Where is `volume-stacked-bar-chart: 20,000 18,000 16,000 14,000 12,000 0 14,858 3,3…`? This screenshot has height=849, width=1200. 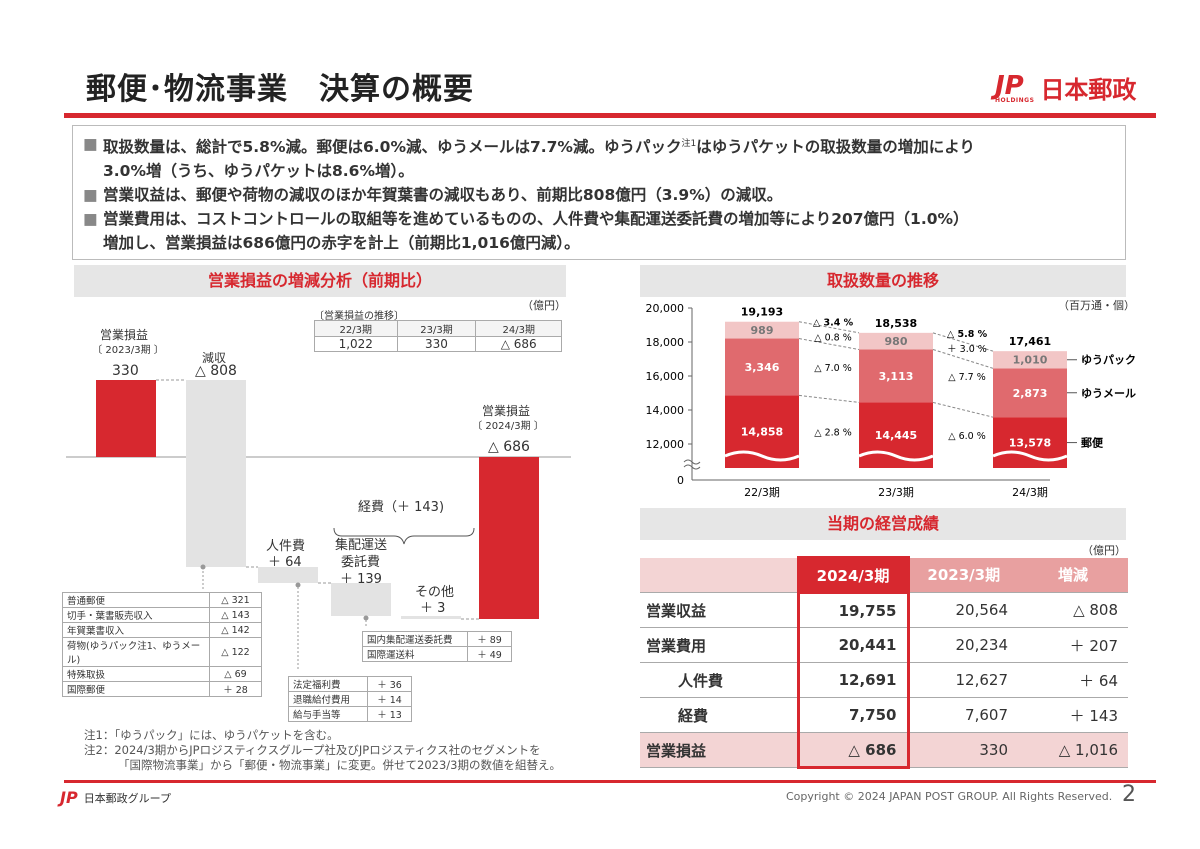 volume-stacked-bar-chart: 20,000 18,000 16,000 14,000 12,000 0 14,858 3,3… is located at coordinates (891, 400).